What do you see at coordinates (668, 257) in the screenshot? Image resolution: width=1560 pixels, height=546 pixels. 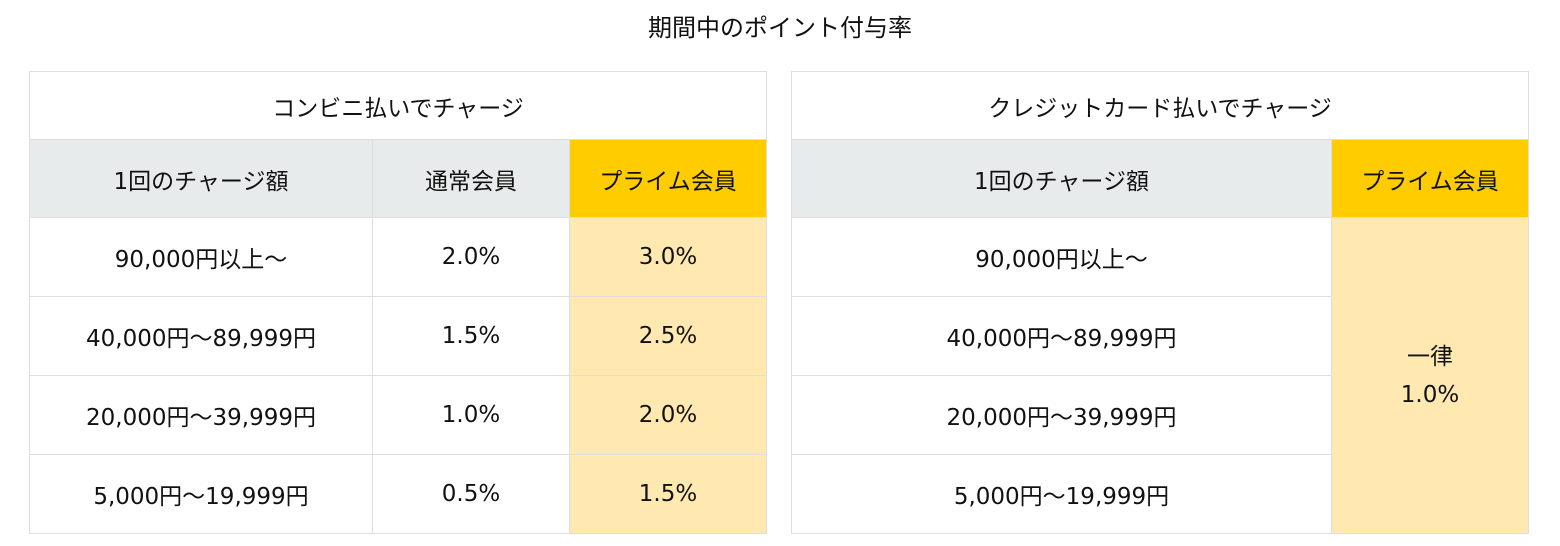 I see `prime-rate-cell: 3.0%` at bounding box center [668, 257].